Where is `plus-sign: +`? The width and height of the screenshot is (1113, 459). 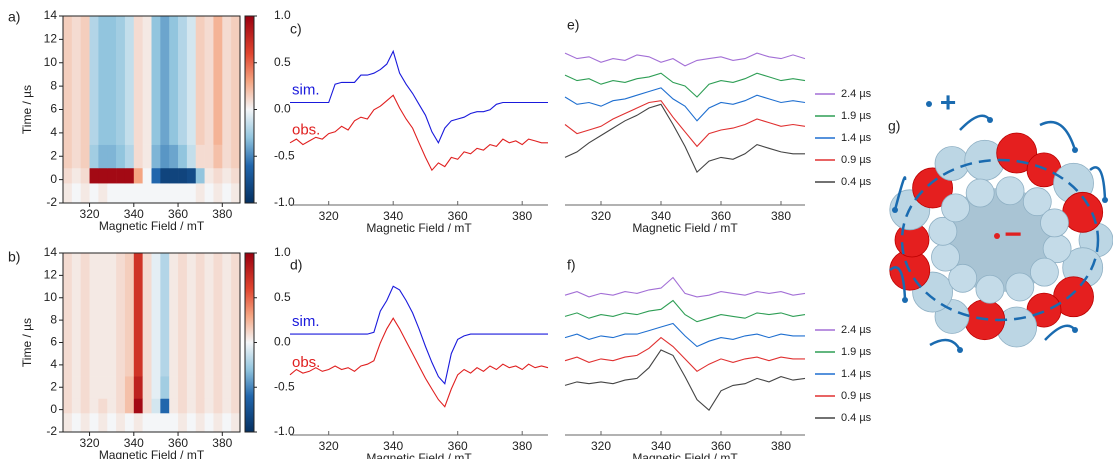 plus-sign: + is located at coordinates (948, 101).